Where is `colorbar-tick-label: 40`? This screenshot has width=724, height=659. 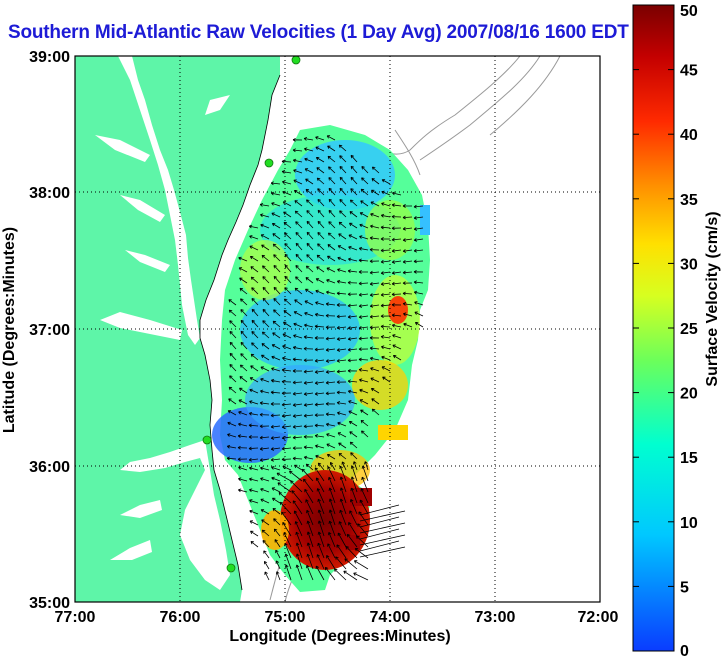 colorbar-tick-label: 40 is located at coordinates (689, 135).